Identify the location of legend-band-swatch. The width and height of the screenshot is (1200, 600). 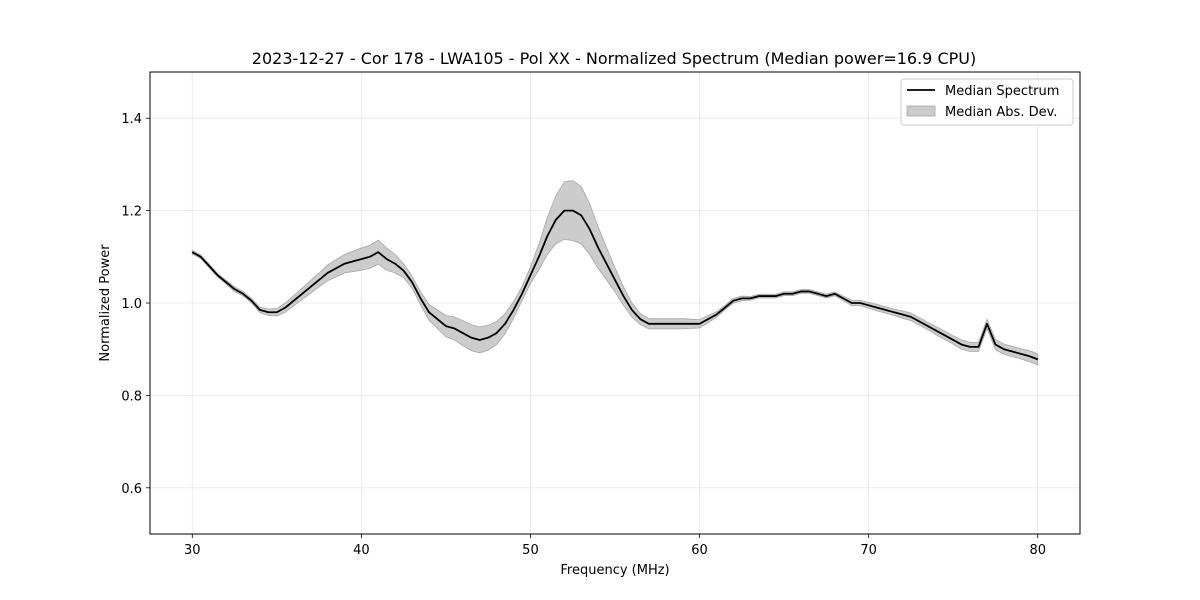
(921, 111).